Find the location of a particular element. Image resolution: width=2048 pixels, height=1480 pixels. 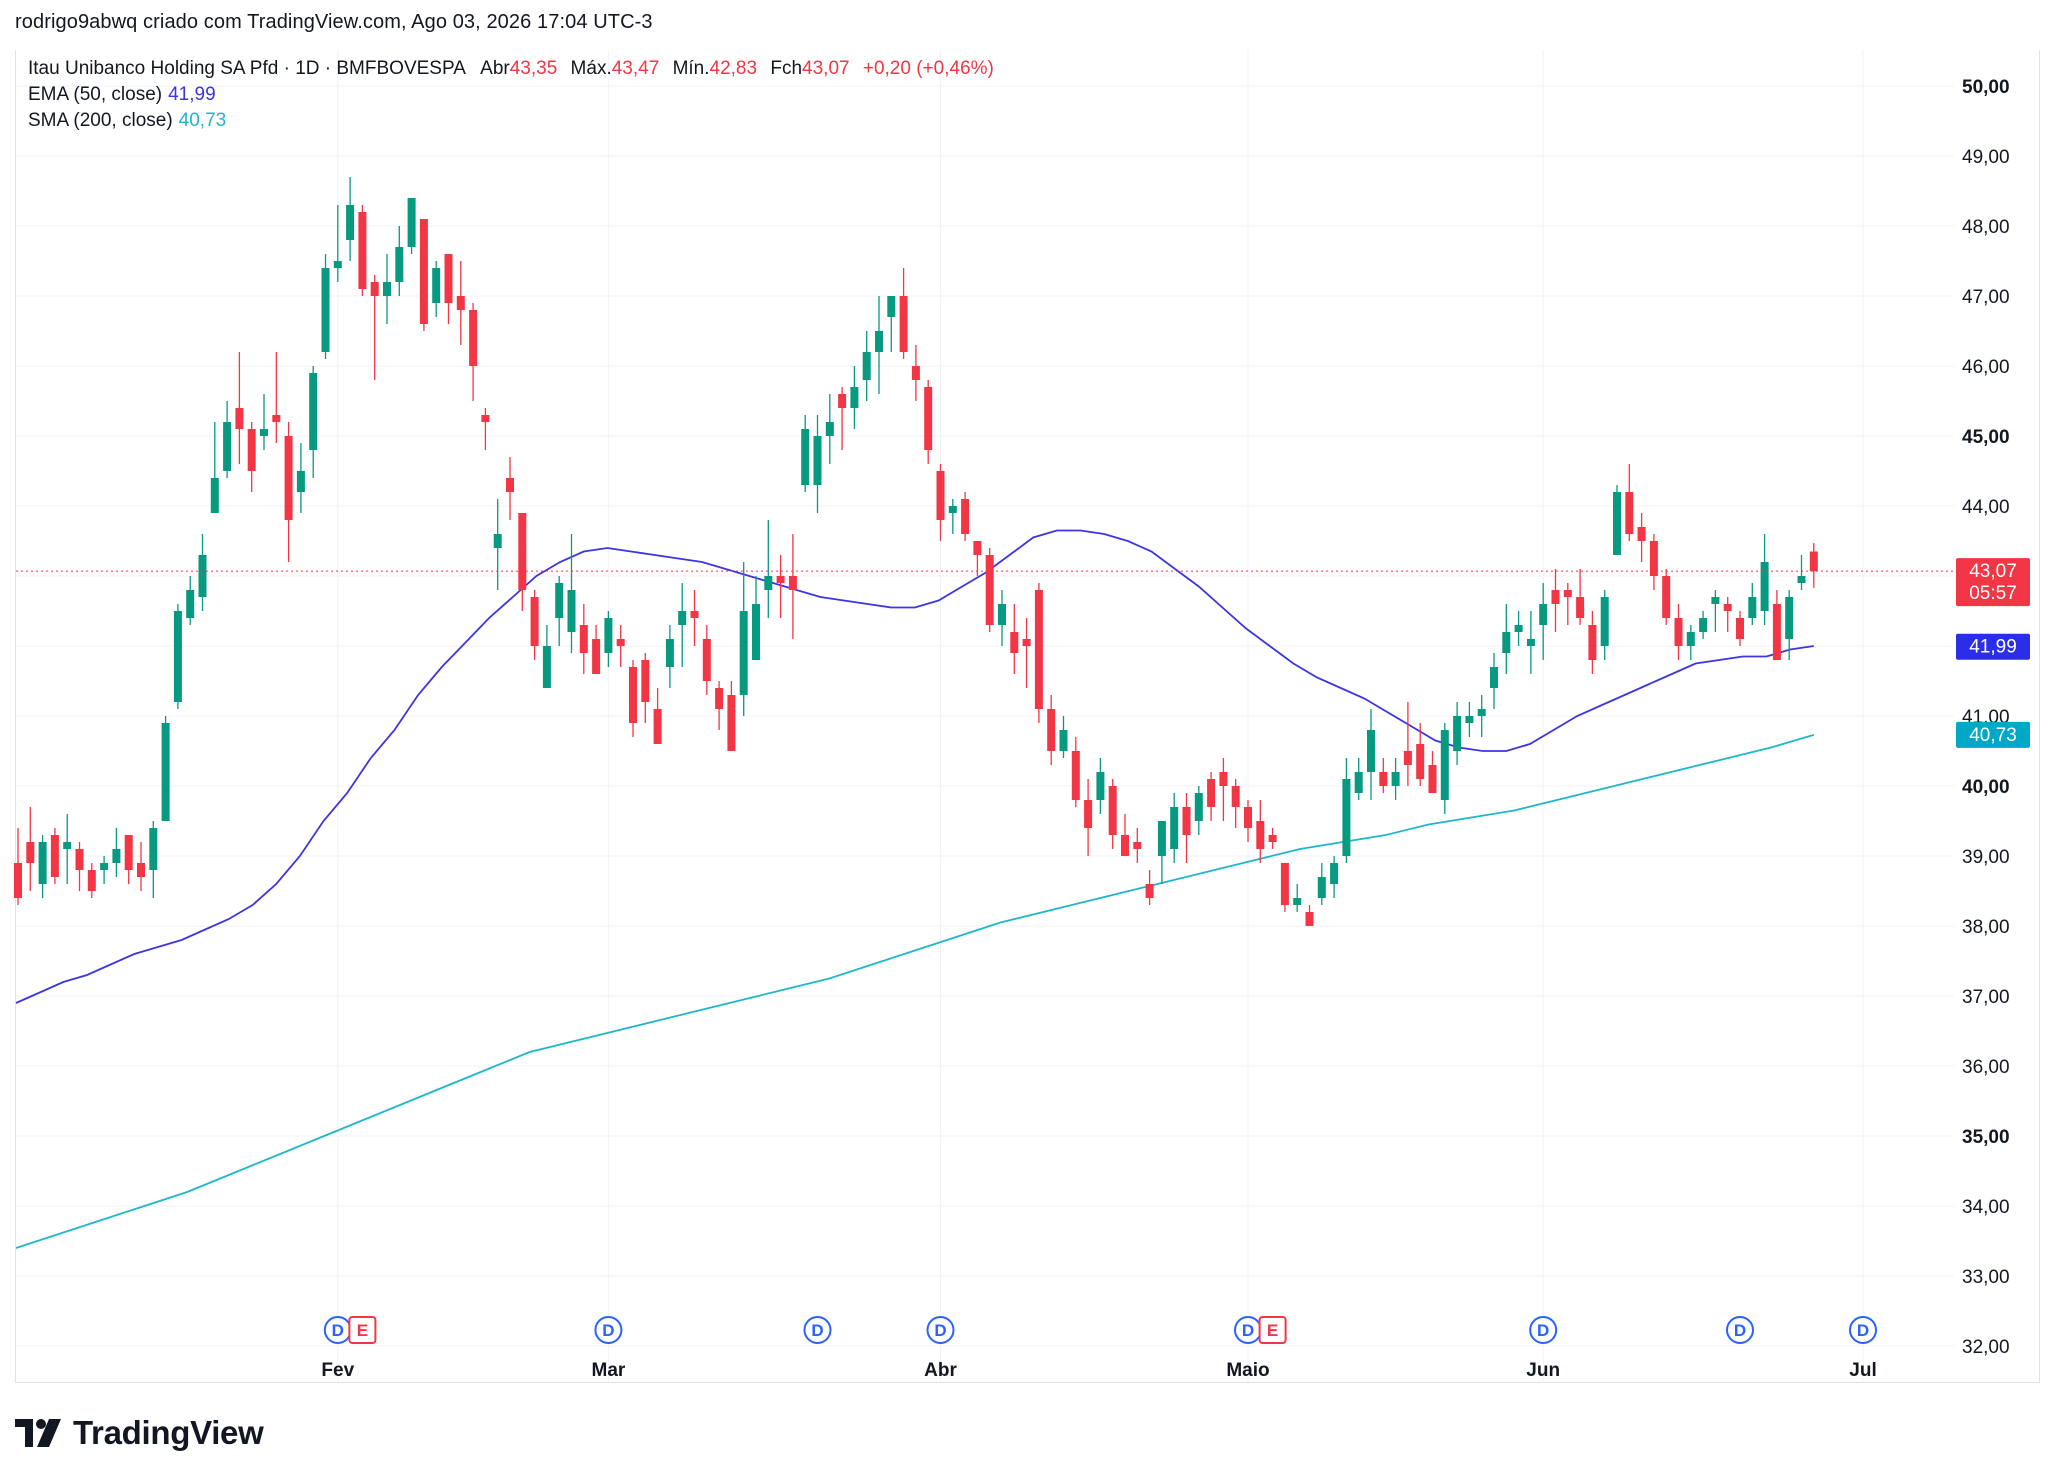

close-label: Fch is located at coordinates (786, 68).